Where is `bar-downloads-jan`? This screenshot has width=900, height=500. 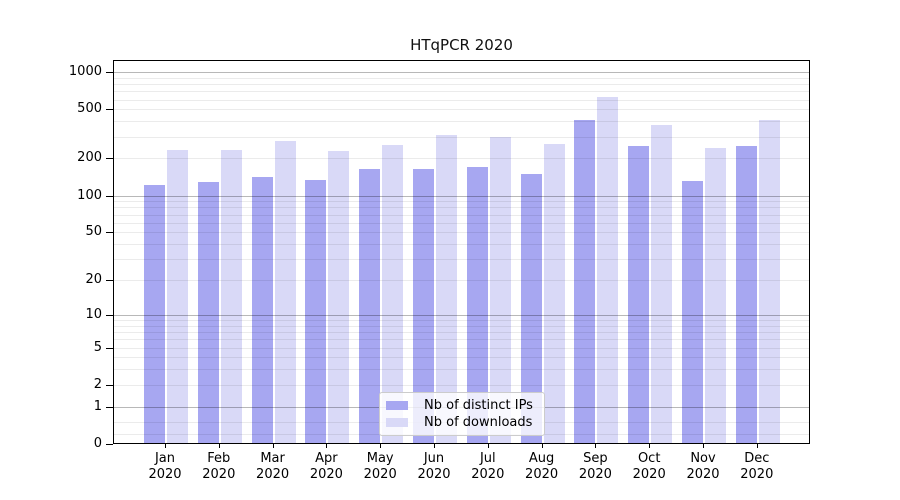
bar-downloads-jan is located at coordinates (177, 296).